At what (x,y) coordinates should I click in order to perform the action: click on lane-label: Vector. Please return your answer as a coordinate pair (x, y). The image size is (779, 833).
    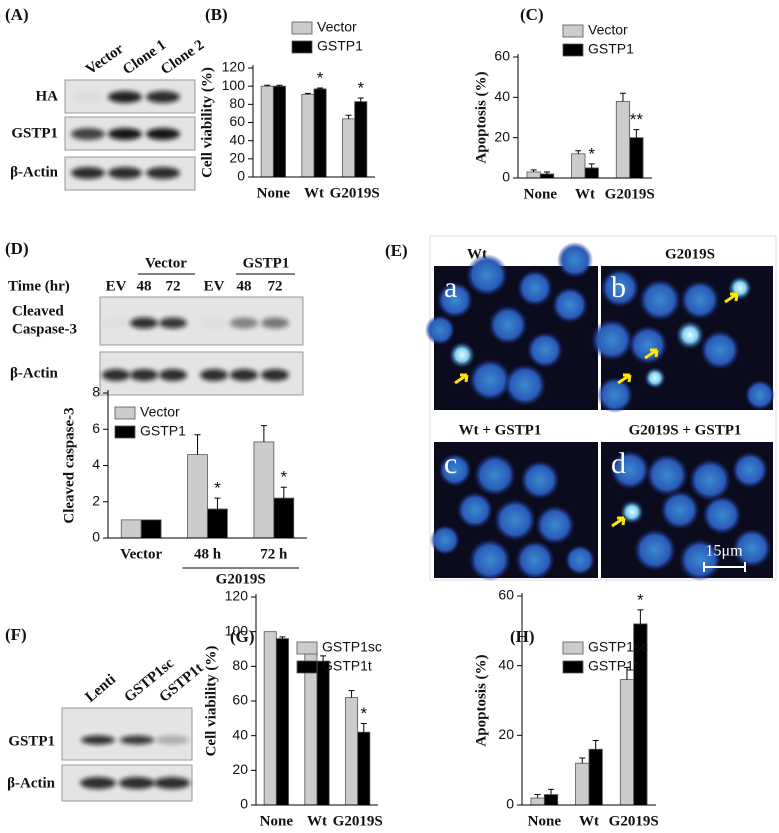
    Looking at the image, I should click on (105, 59).